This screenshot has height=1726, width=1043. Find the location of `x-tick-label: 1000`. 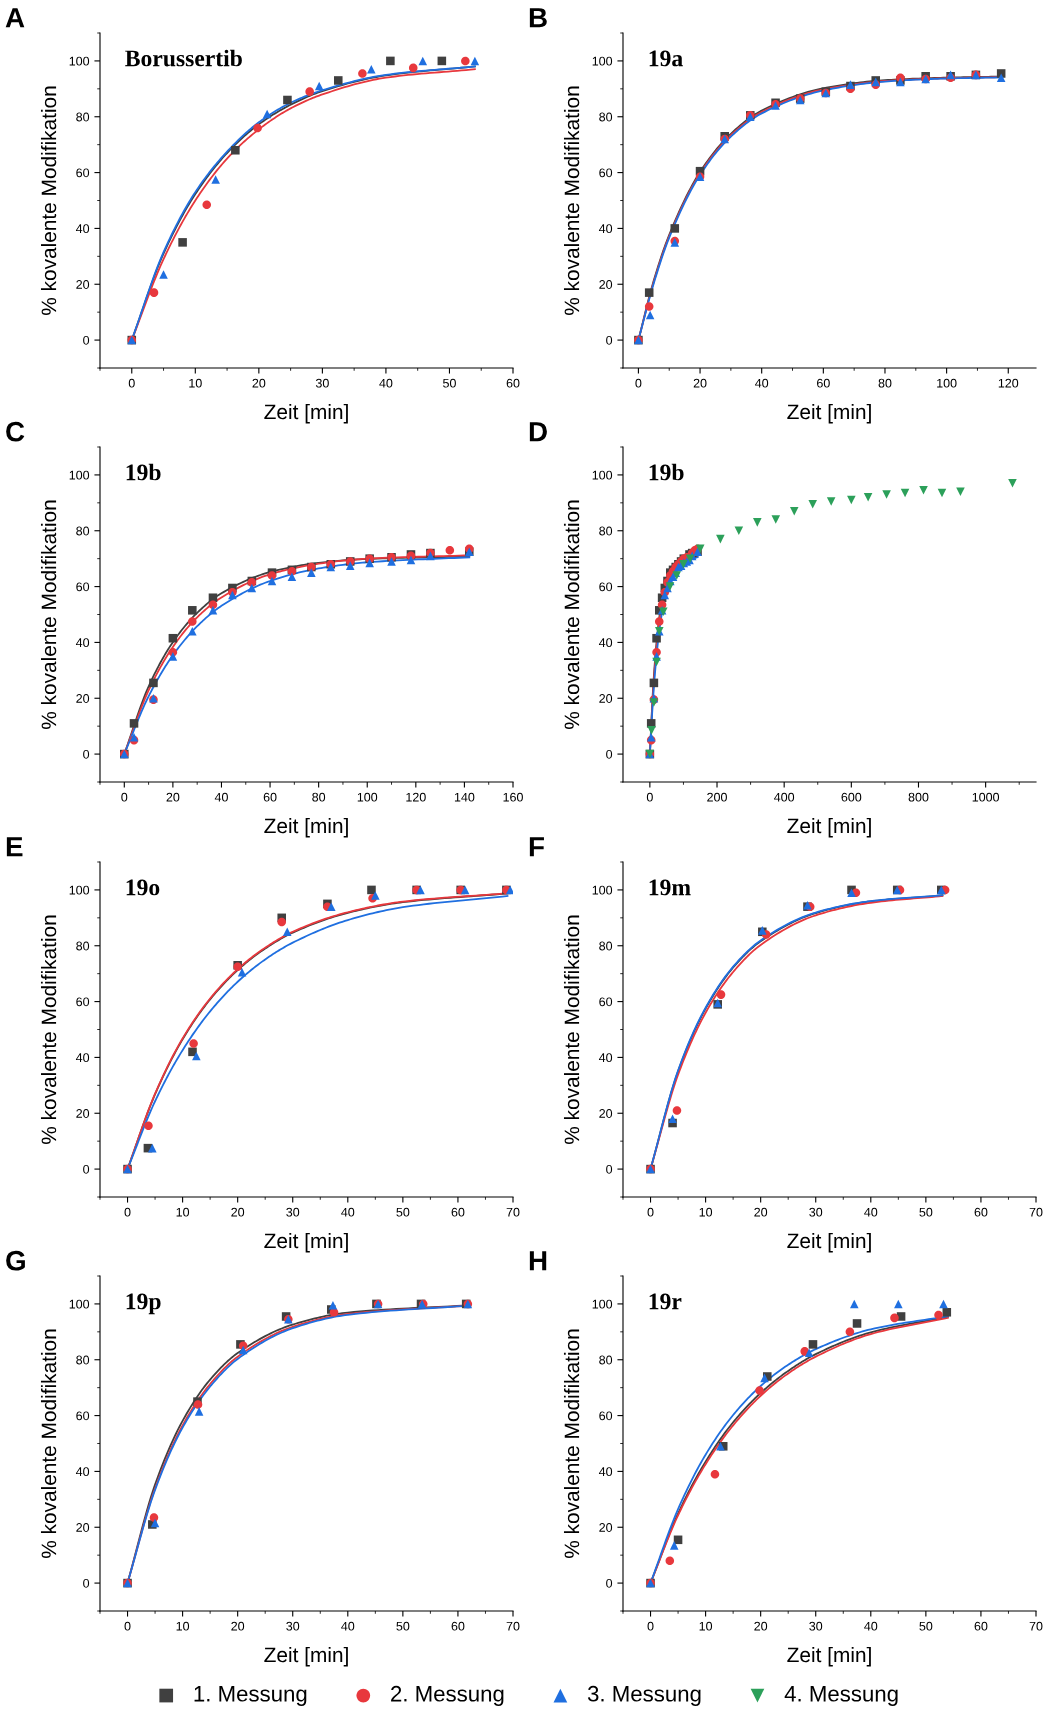

x-tick-label: 1000 is located at coordinates (986, 797).